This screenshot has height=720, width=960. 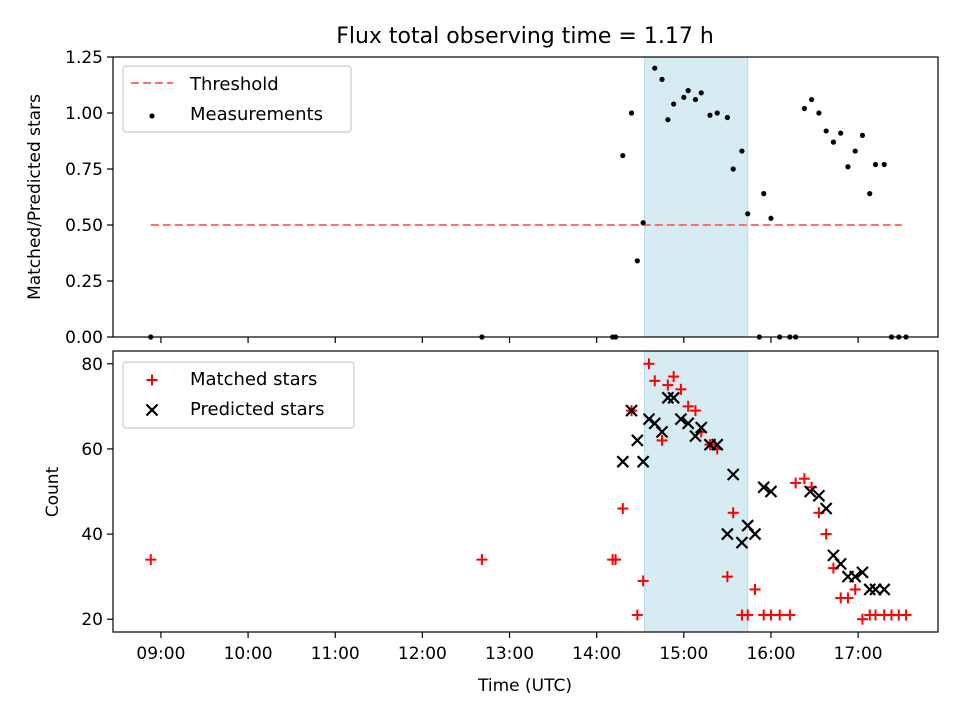 What do you see at coordinates (160, 654) in the screenshot?
I see `bottom-x-tick-label: 09:00` at bounding box center [160, 654].